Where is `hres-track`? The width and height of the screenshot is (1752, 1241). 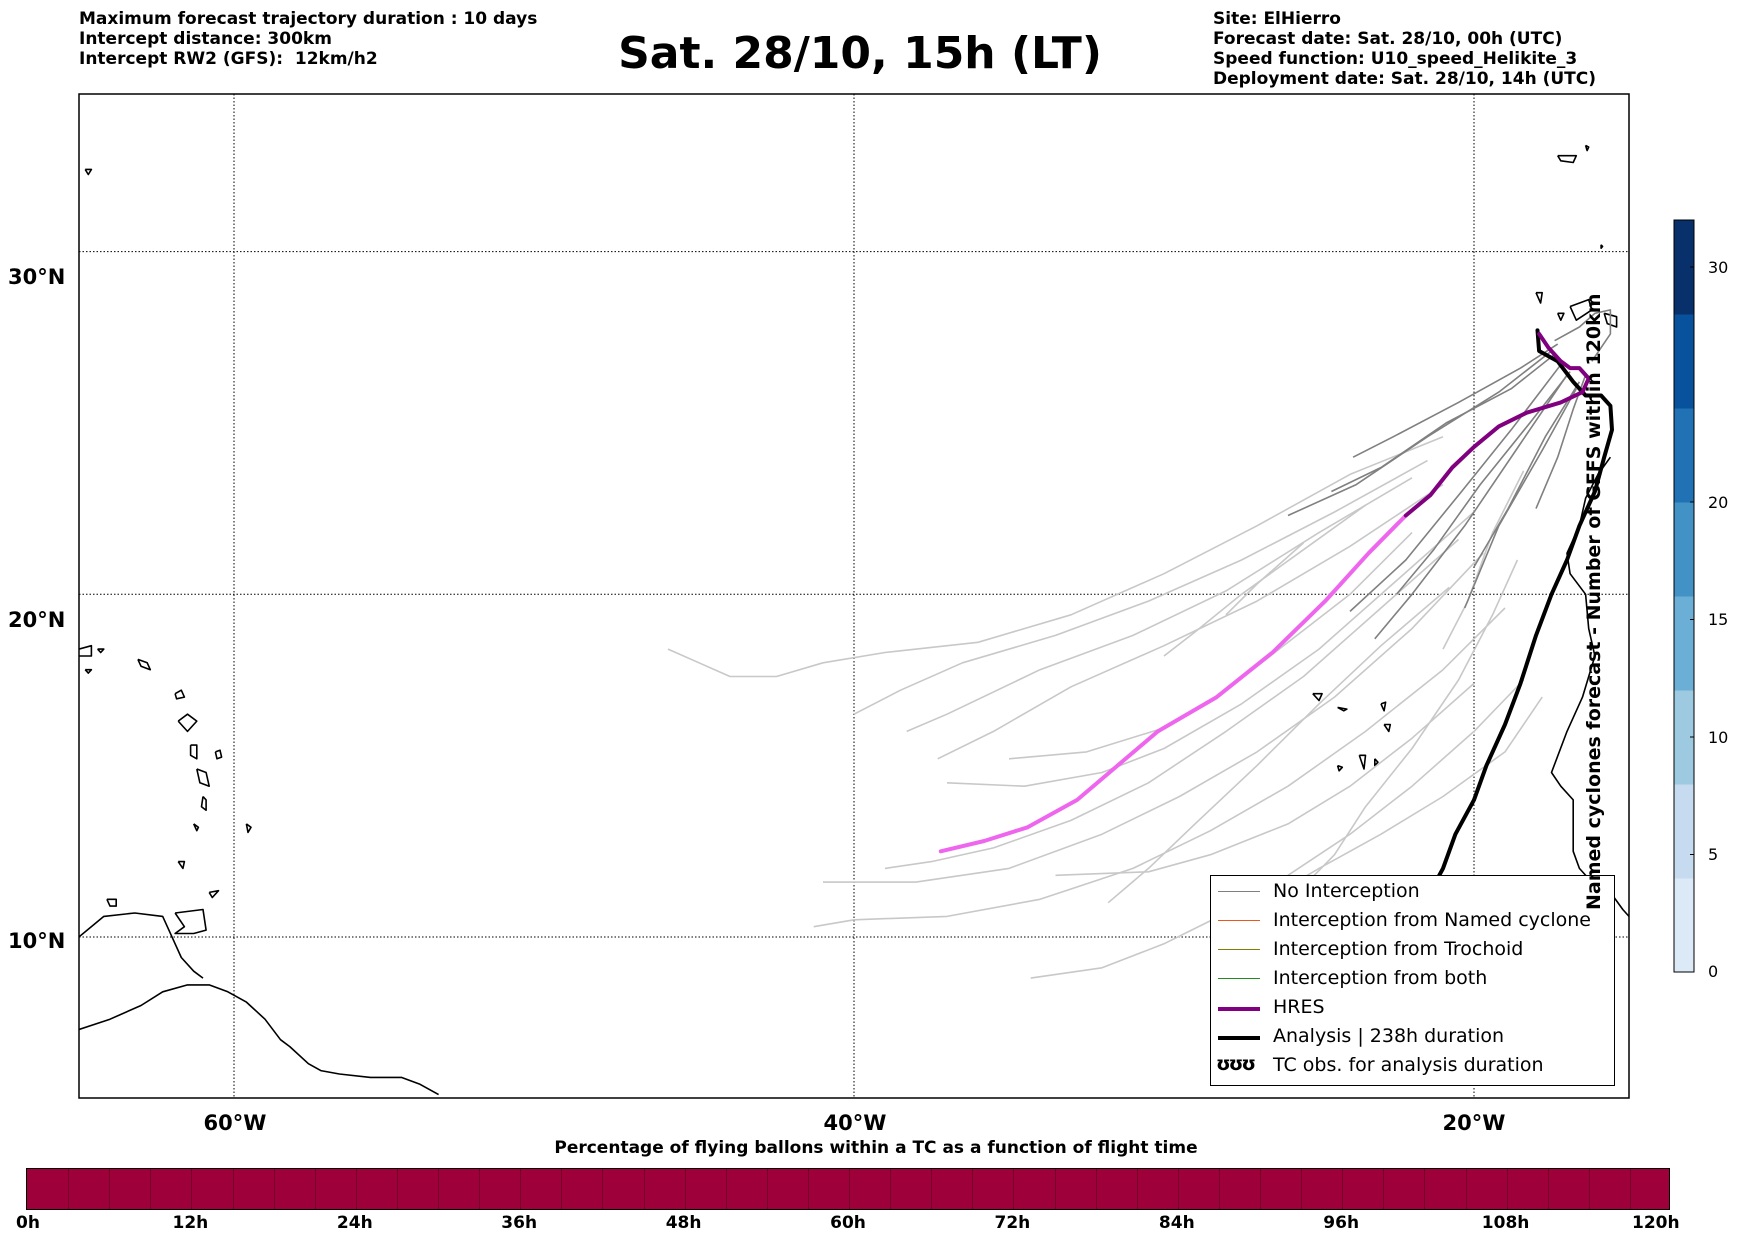
hres-track is located at coordinates (1497, 424).